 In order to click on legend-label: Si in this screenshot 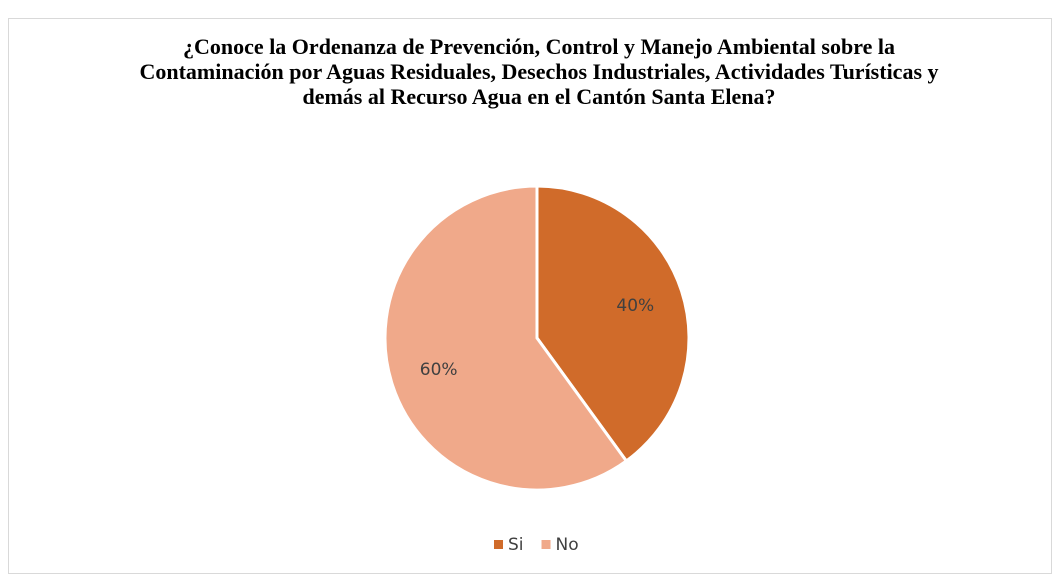, I will do `click(516, 545)`.